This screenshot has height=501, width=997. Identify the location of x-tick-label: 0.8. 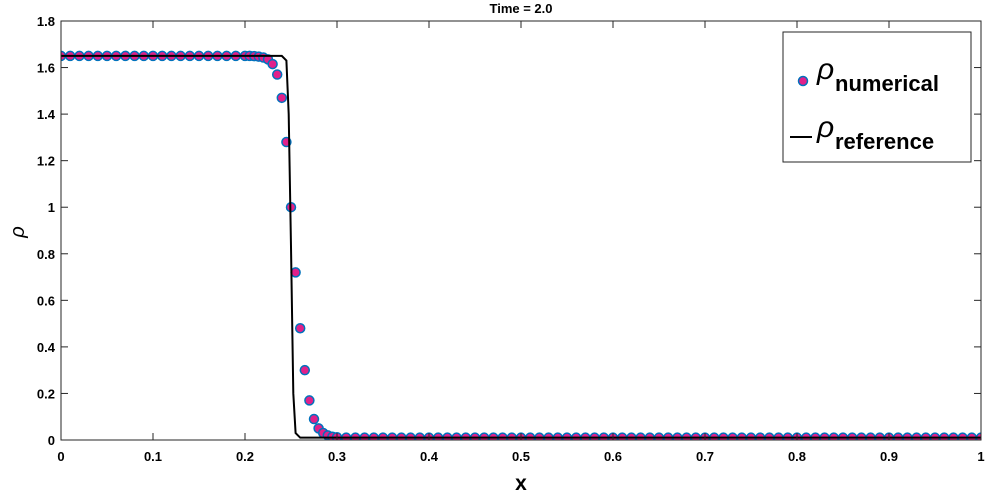
(797, 456).